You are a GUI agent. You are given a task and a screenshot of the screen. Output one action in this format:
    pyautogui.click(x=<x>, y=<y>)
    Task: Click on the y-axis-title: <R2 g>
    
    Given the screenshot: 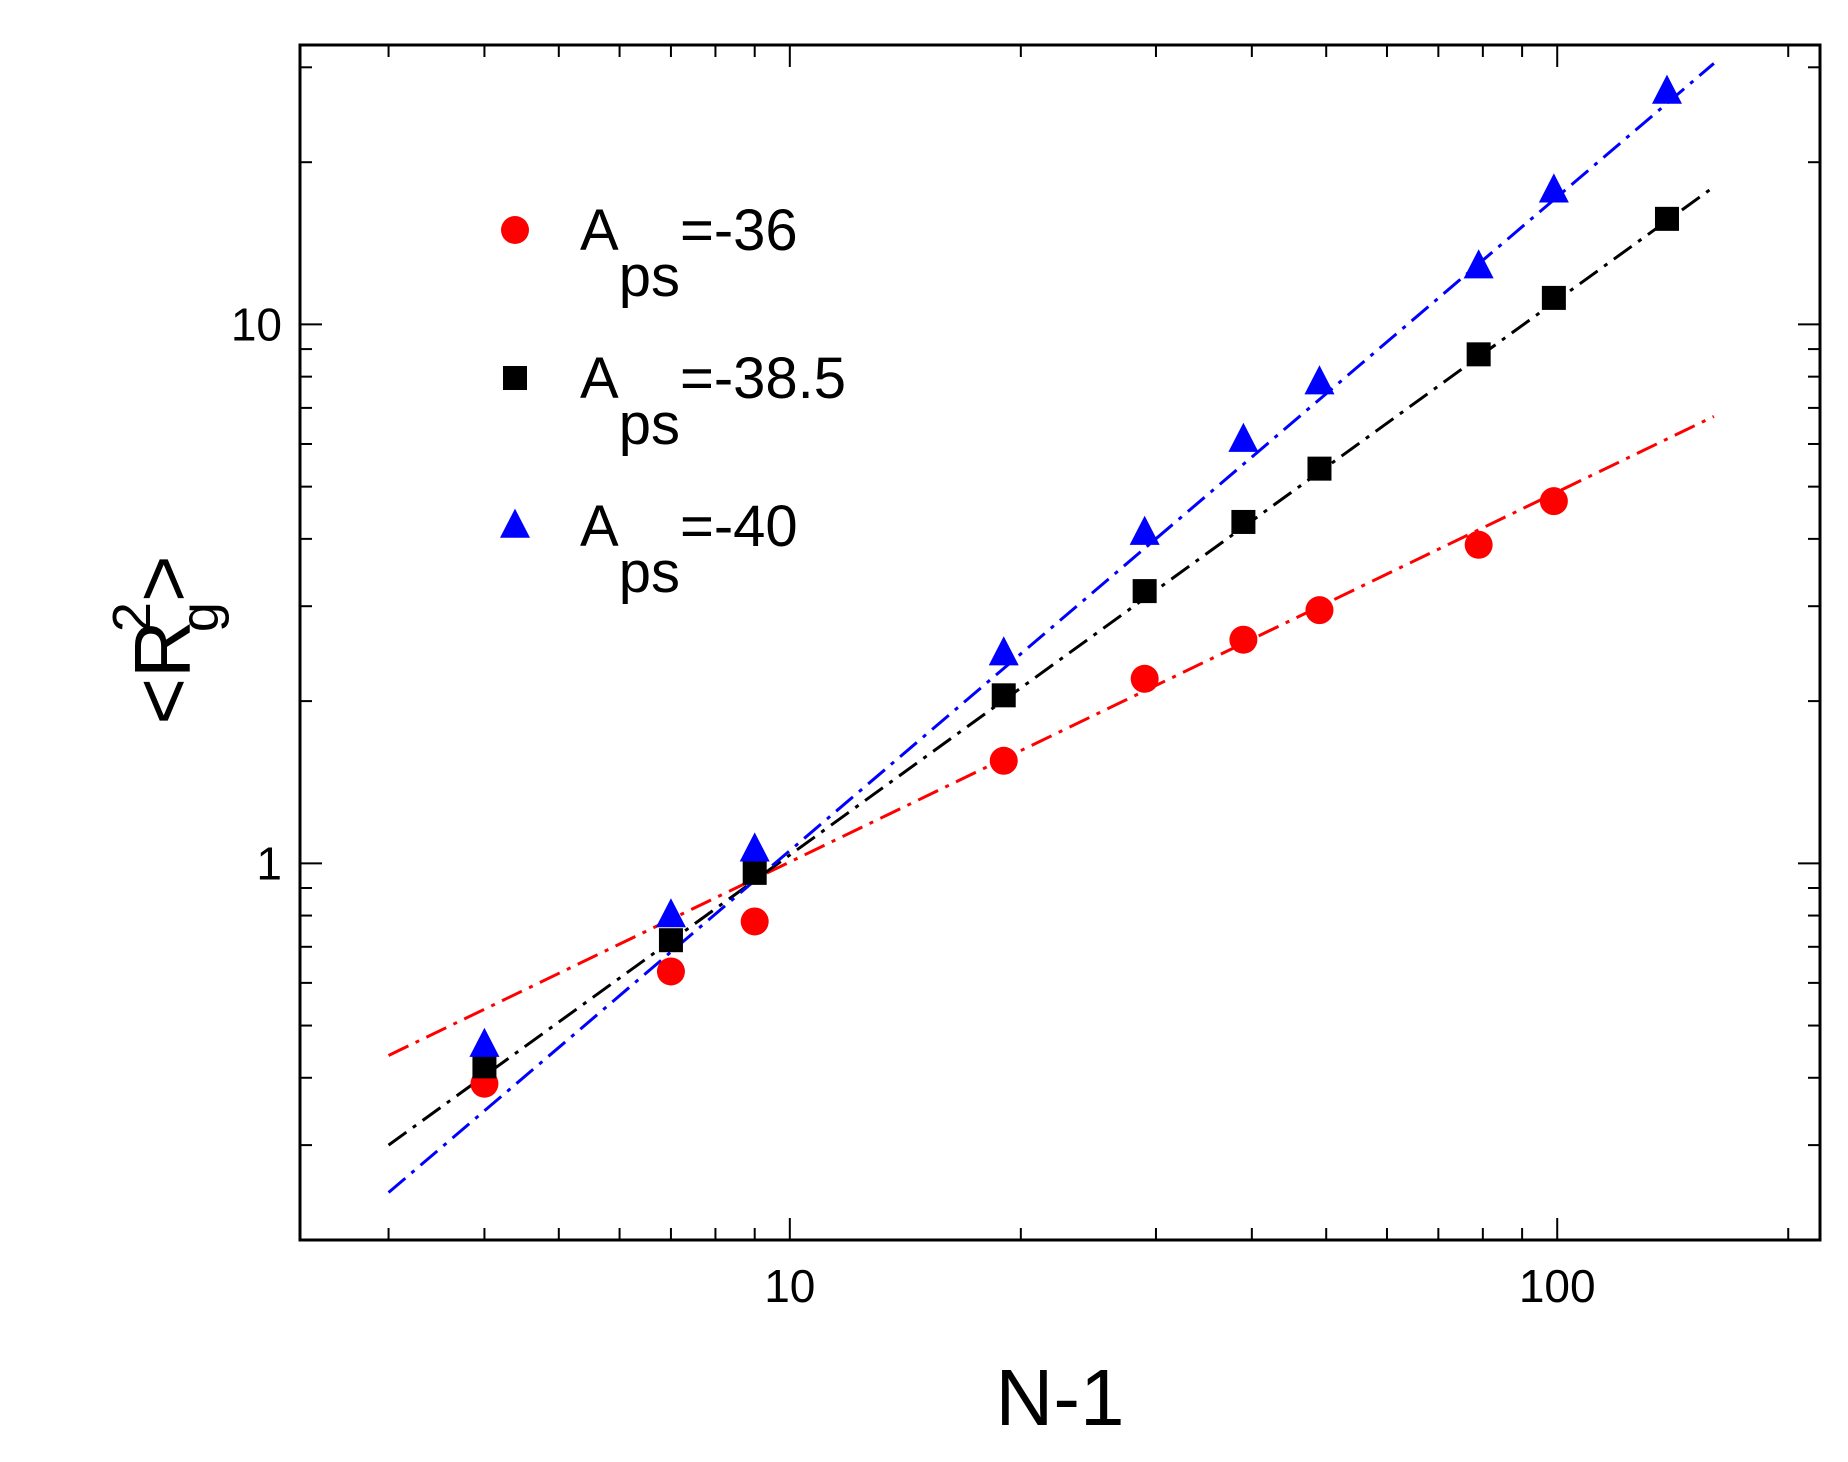 What is the action you would take?
    pyautogui.click(x=166, y=639)
    